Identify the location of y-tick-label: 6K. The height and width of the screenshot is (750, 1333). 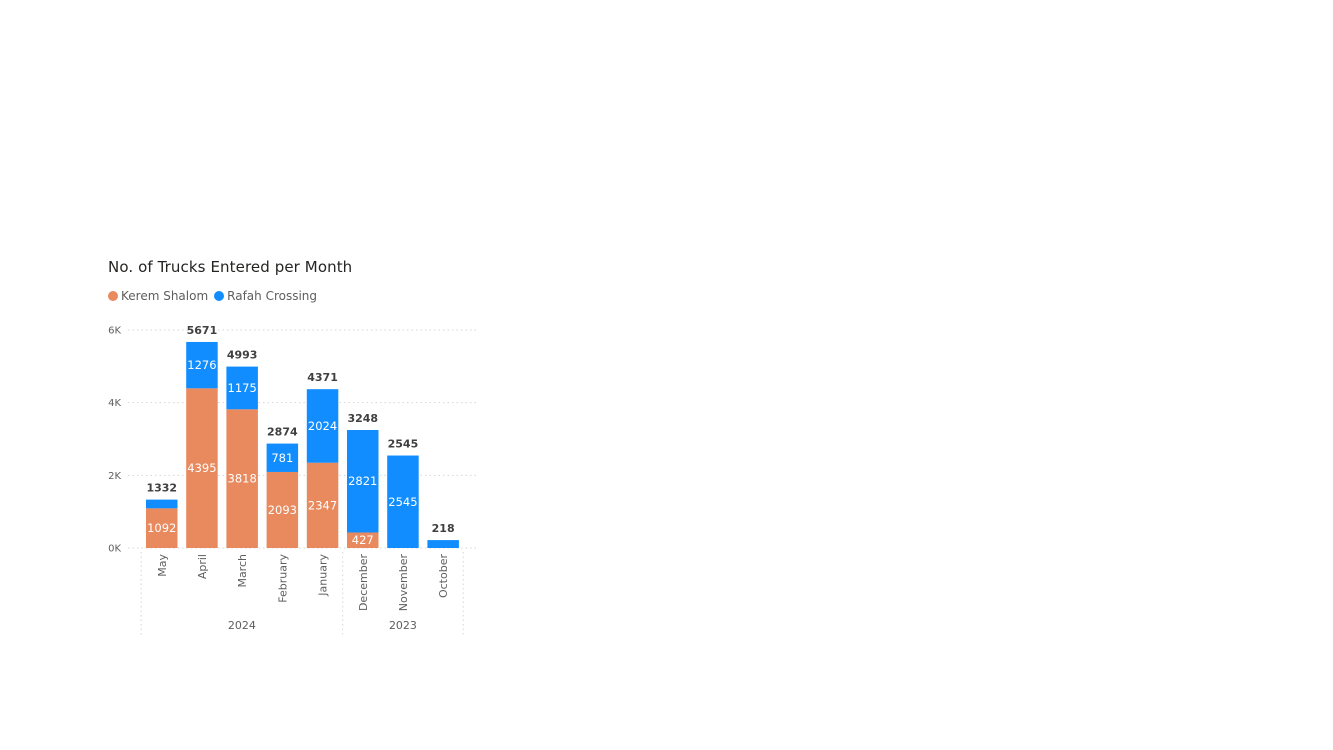
(114, 331).